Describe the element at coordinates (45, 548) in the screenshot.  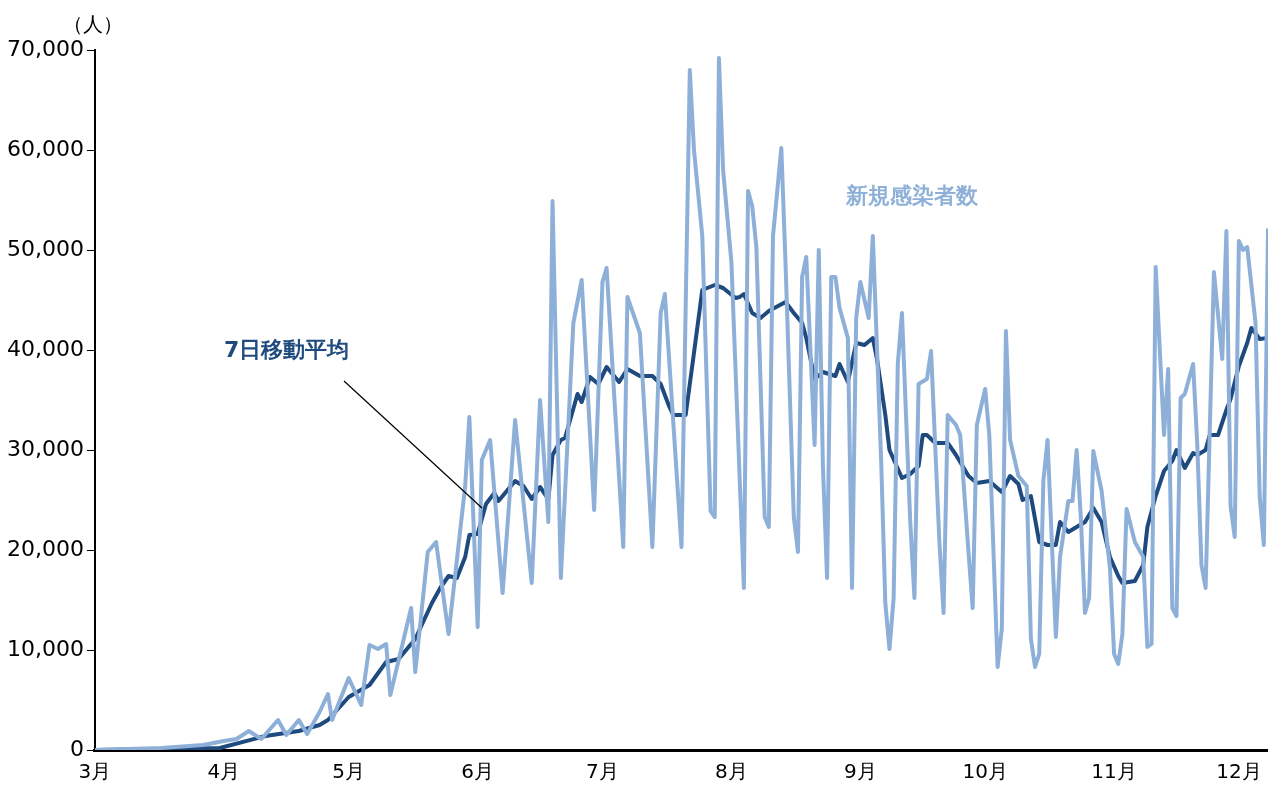
I see `y-tick-label: 20,000` at that location.